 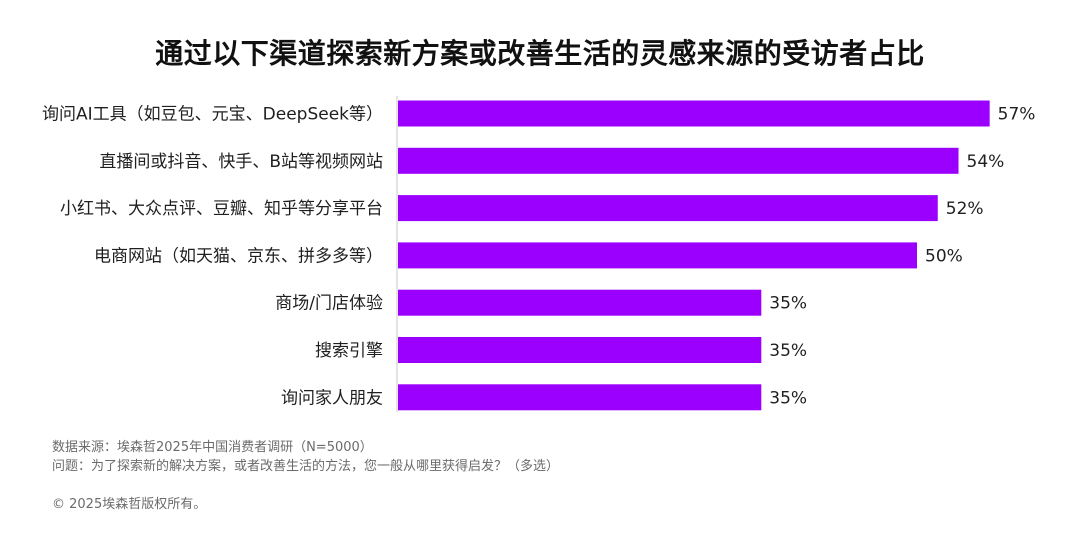 I want to click on survey-question-note: 问题：为了探索新的解决方案，或者改善生活的方法，您一般从哪里获得启发？（多选）, so click(x=306, y=466).